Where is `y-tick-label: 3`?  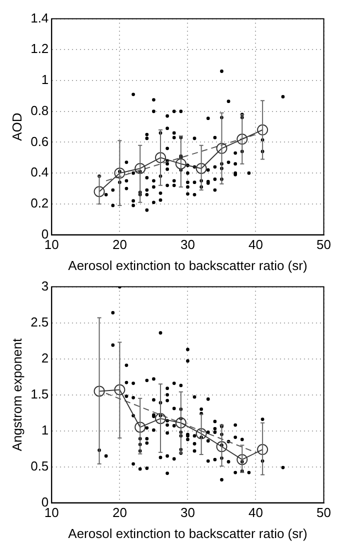
y-tick-label: 3 is located at coordinates (45, 286).